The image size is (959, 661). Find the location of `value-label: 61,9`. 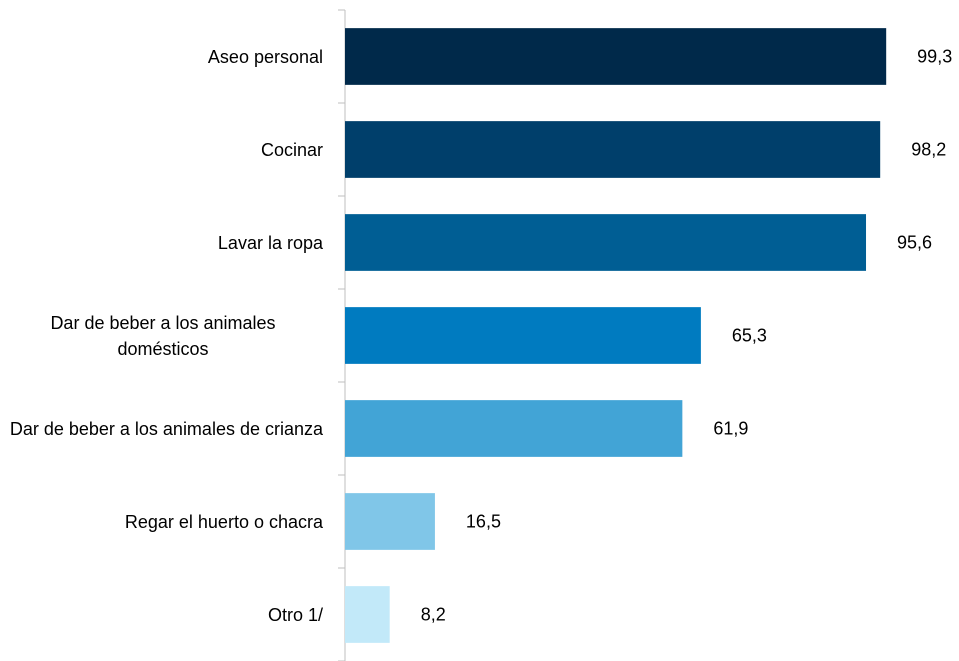

value-label: 61,9 is located at coordinates (730, 428).